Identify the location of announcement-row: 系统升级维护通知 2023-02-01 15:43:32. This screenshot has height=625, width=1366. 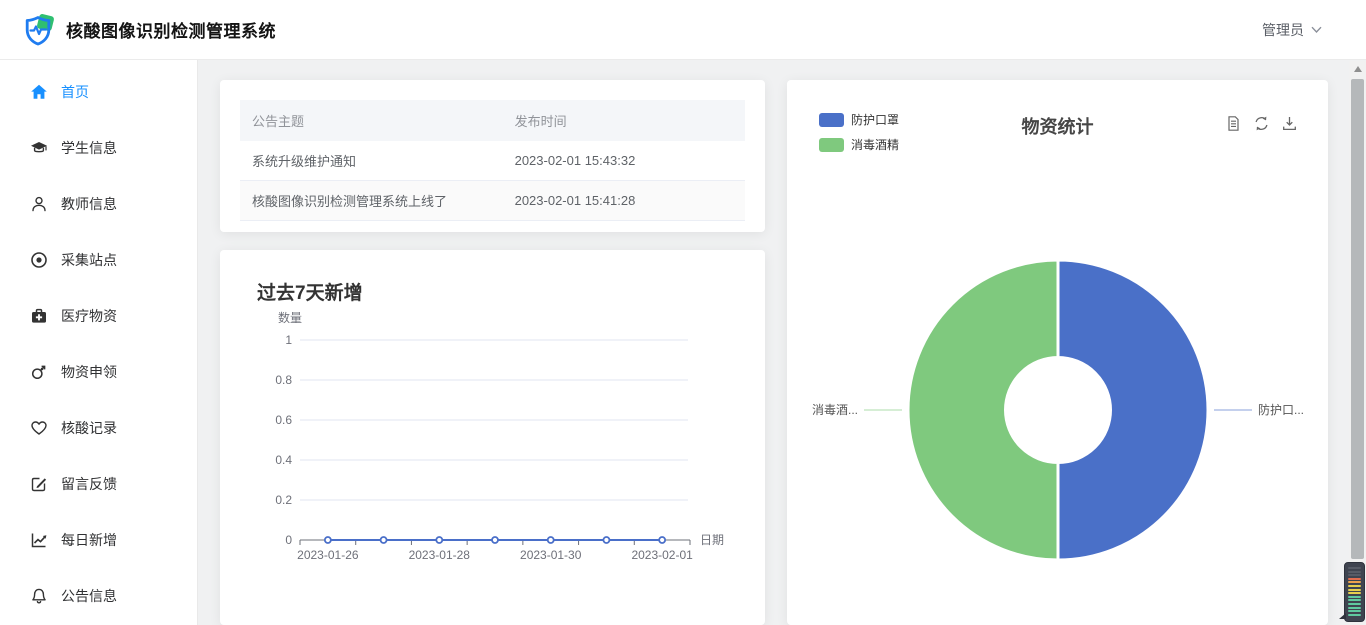
(492, 161).